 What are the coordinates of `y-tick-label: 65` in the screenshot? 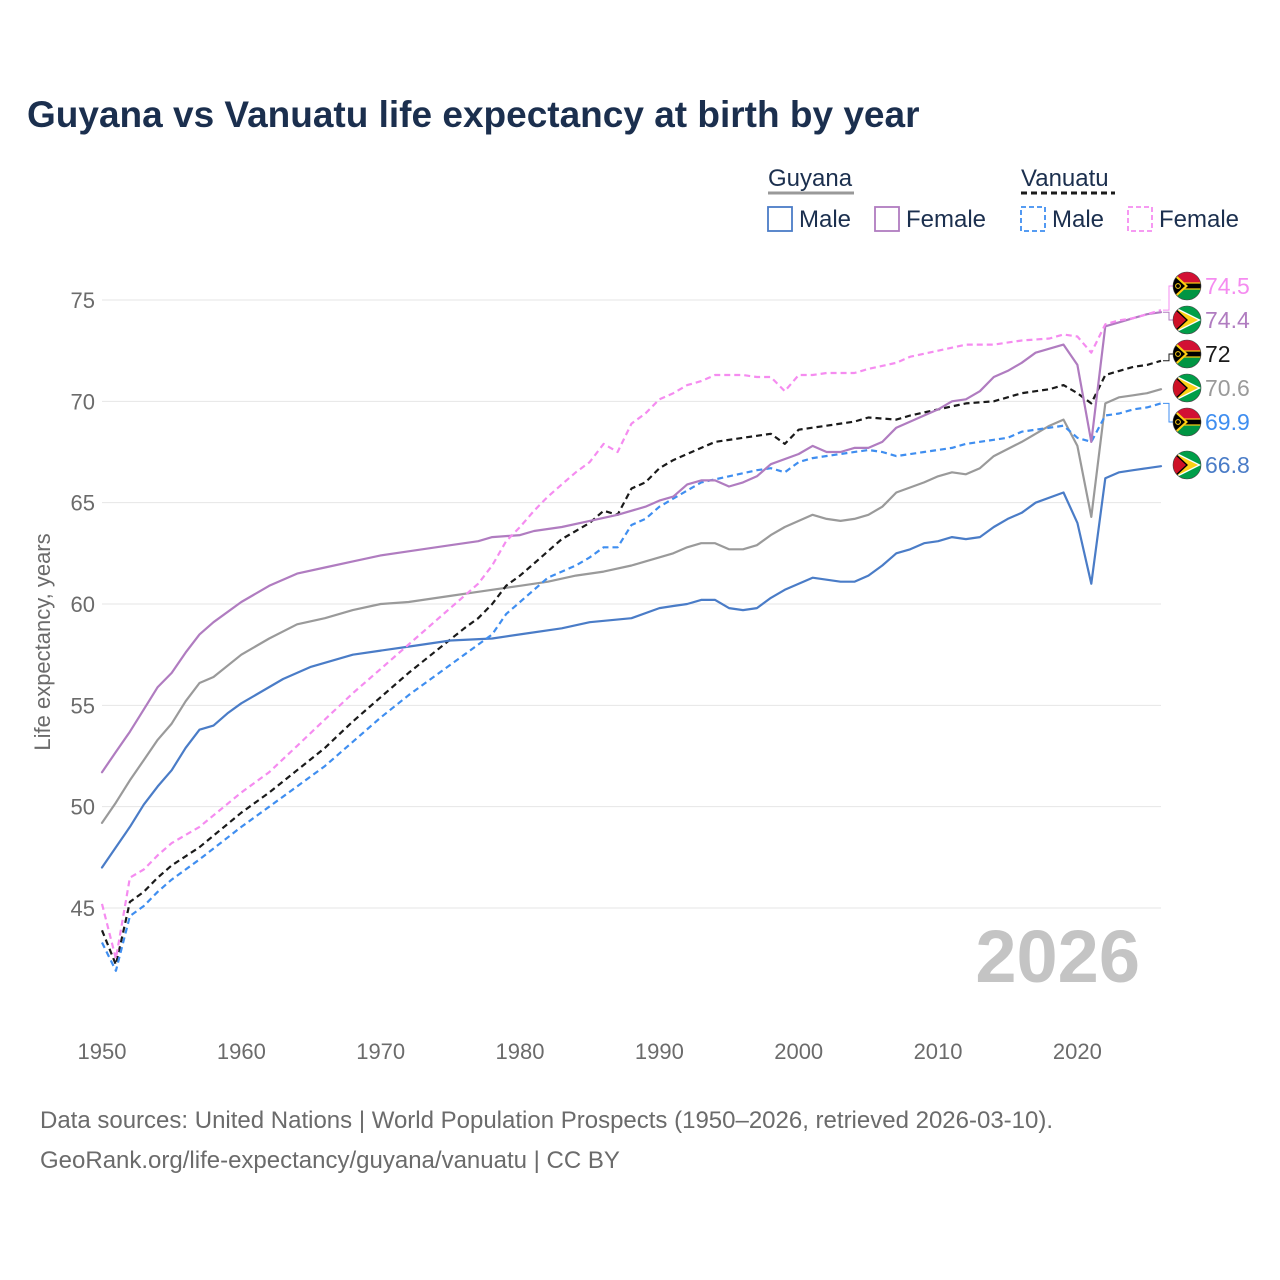 It's located at (83, 503).